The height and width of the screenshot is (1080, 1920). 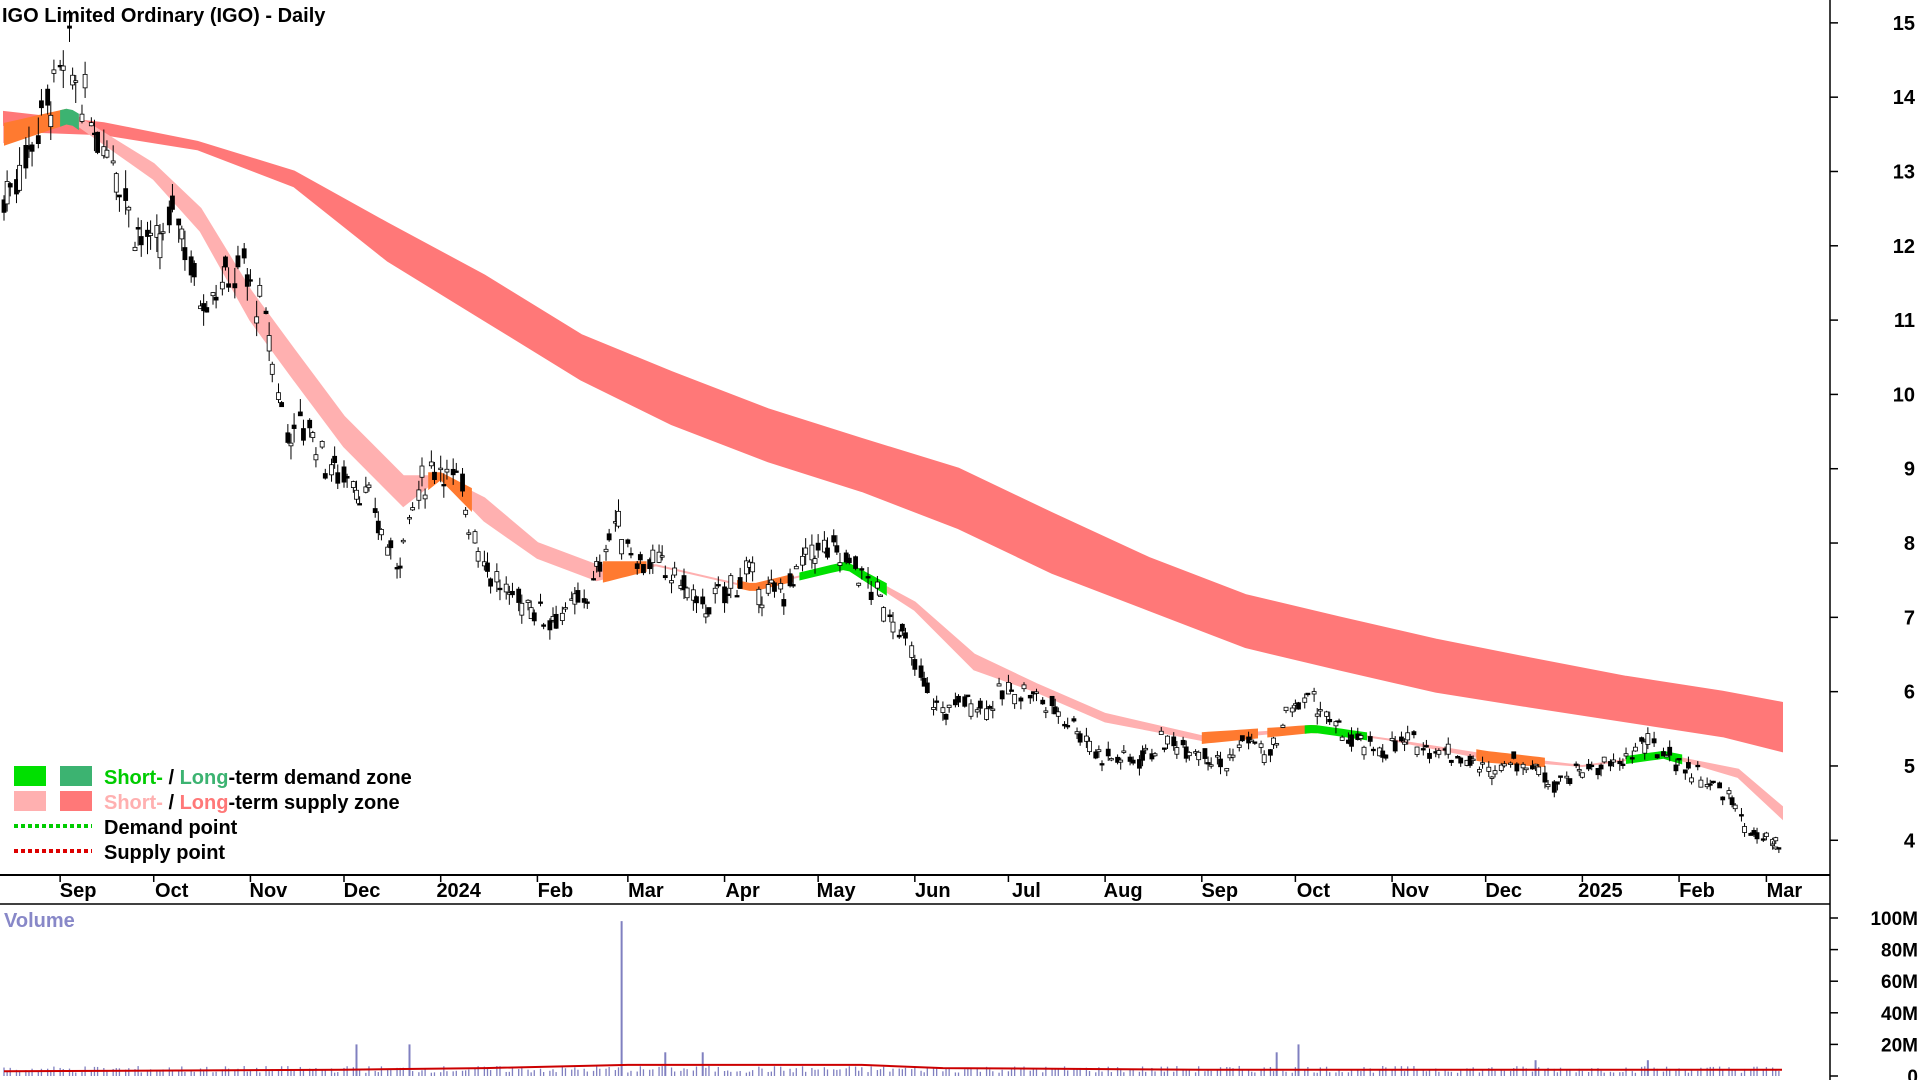 I want to click on y-tick-label: 9, so click(x=1909, y=470).